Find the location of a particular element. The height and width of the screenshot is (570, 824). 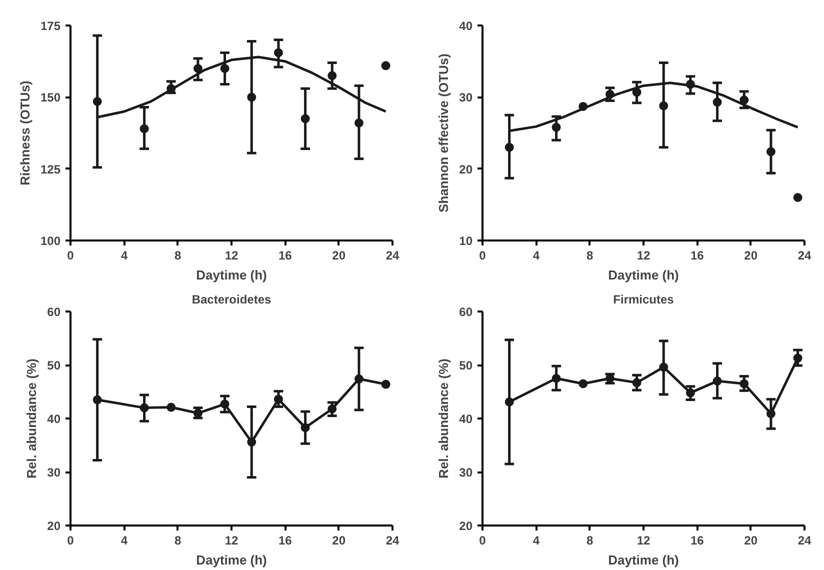

y-tick-label: 10 is located at coordinates (466, 241).